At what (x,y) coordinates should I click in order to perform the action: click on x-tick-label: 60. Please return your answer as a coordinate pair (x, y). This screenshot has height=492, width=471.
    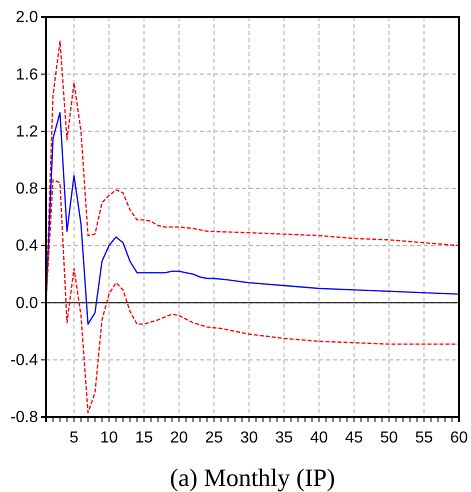
    Looking at the image, I should click on (459, 438).